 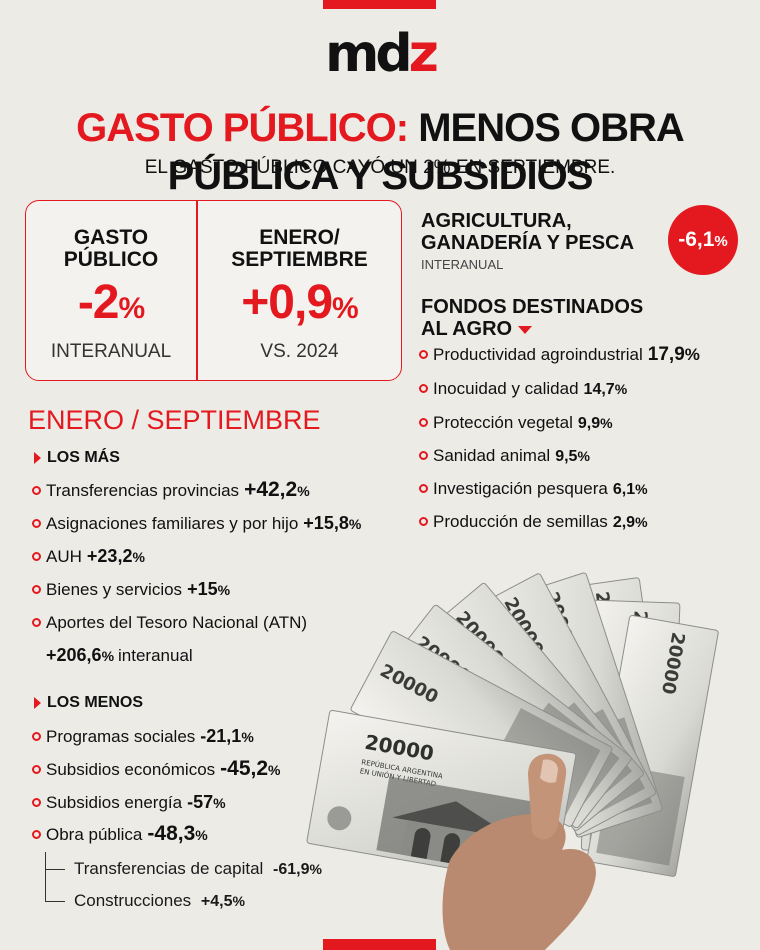 What do you see at coordinates (382, 54) in the screenshot?
I see `mdz-logo: mdz` at bounding box center [382, 54].